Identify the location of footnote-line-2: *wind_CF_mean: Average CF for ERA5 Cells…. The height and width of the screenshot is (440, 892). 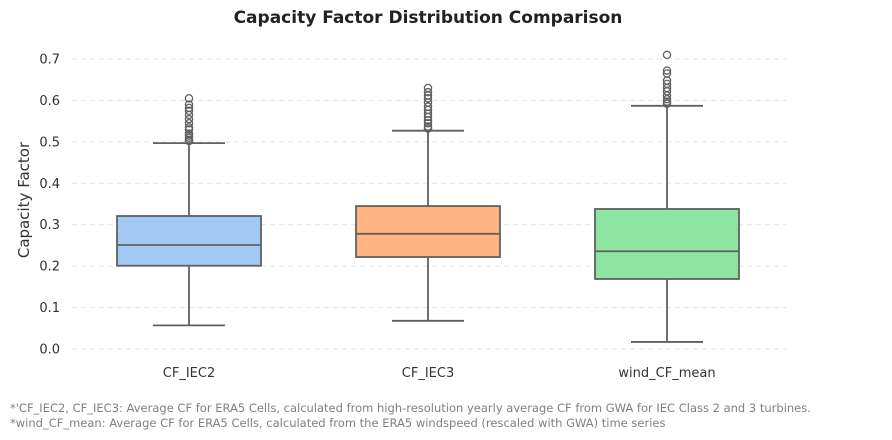
(338, 423).